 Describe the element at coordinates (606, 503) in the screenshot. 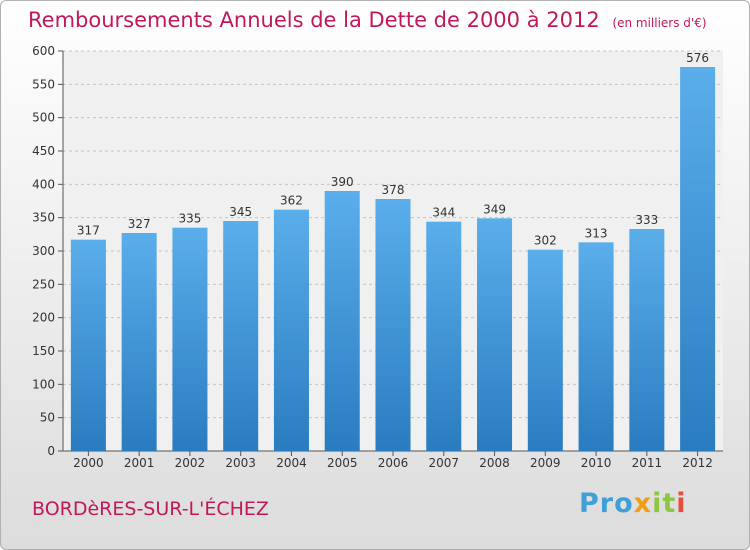

I see `logo-part: Pro` at that location.